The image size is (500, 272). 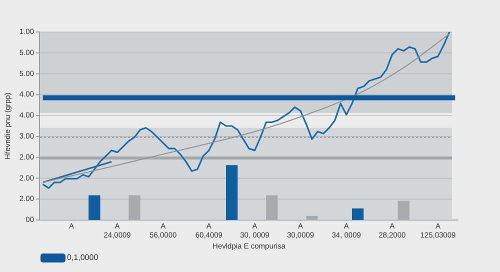 I want to click on legend-label: 0,1,0000, so click(x=83, y=257).